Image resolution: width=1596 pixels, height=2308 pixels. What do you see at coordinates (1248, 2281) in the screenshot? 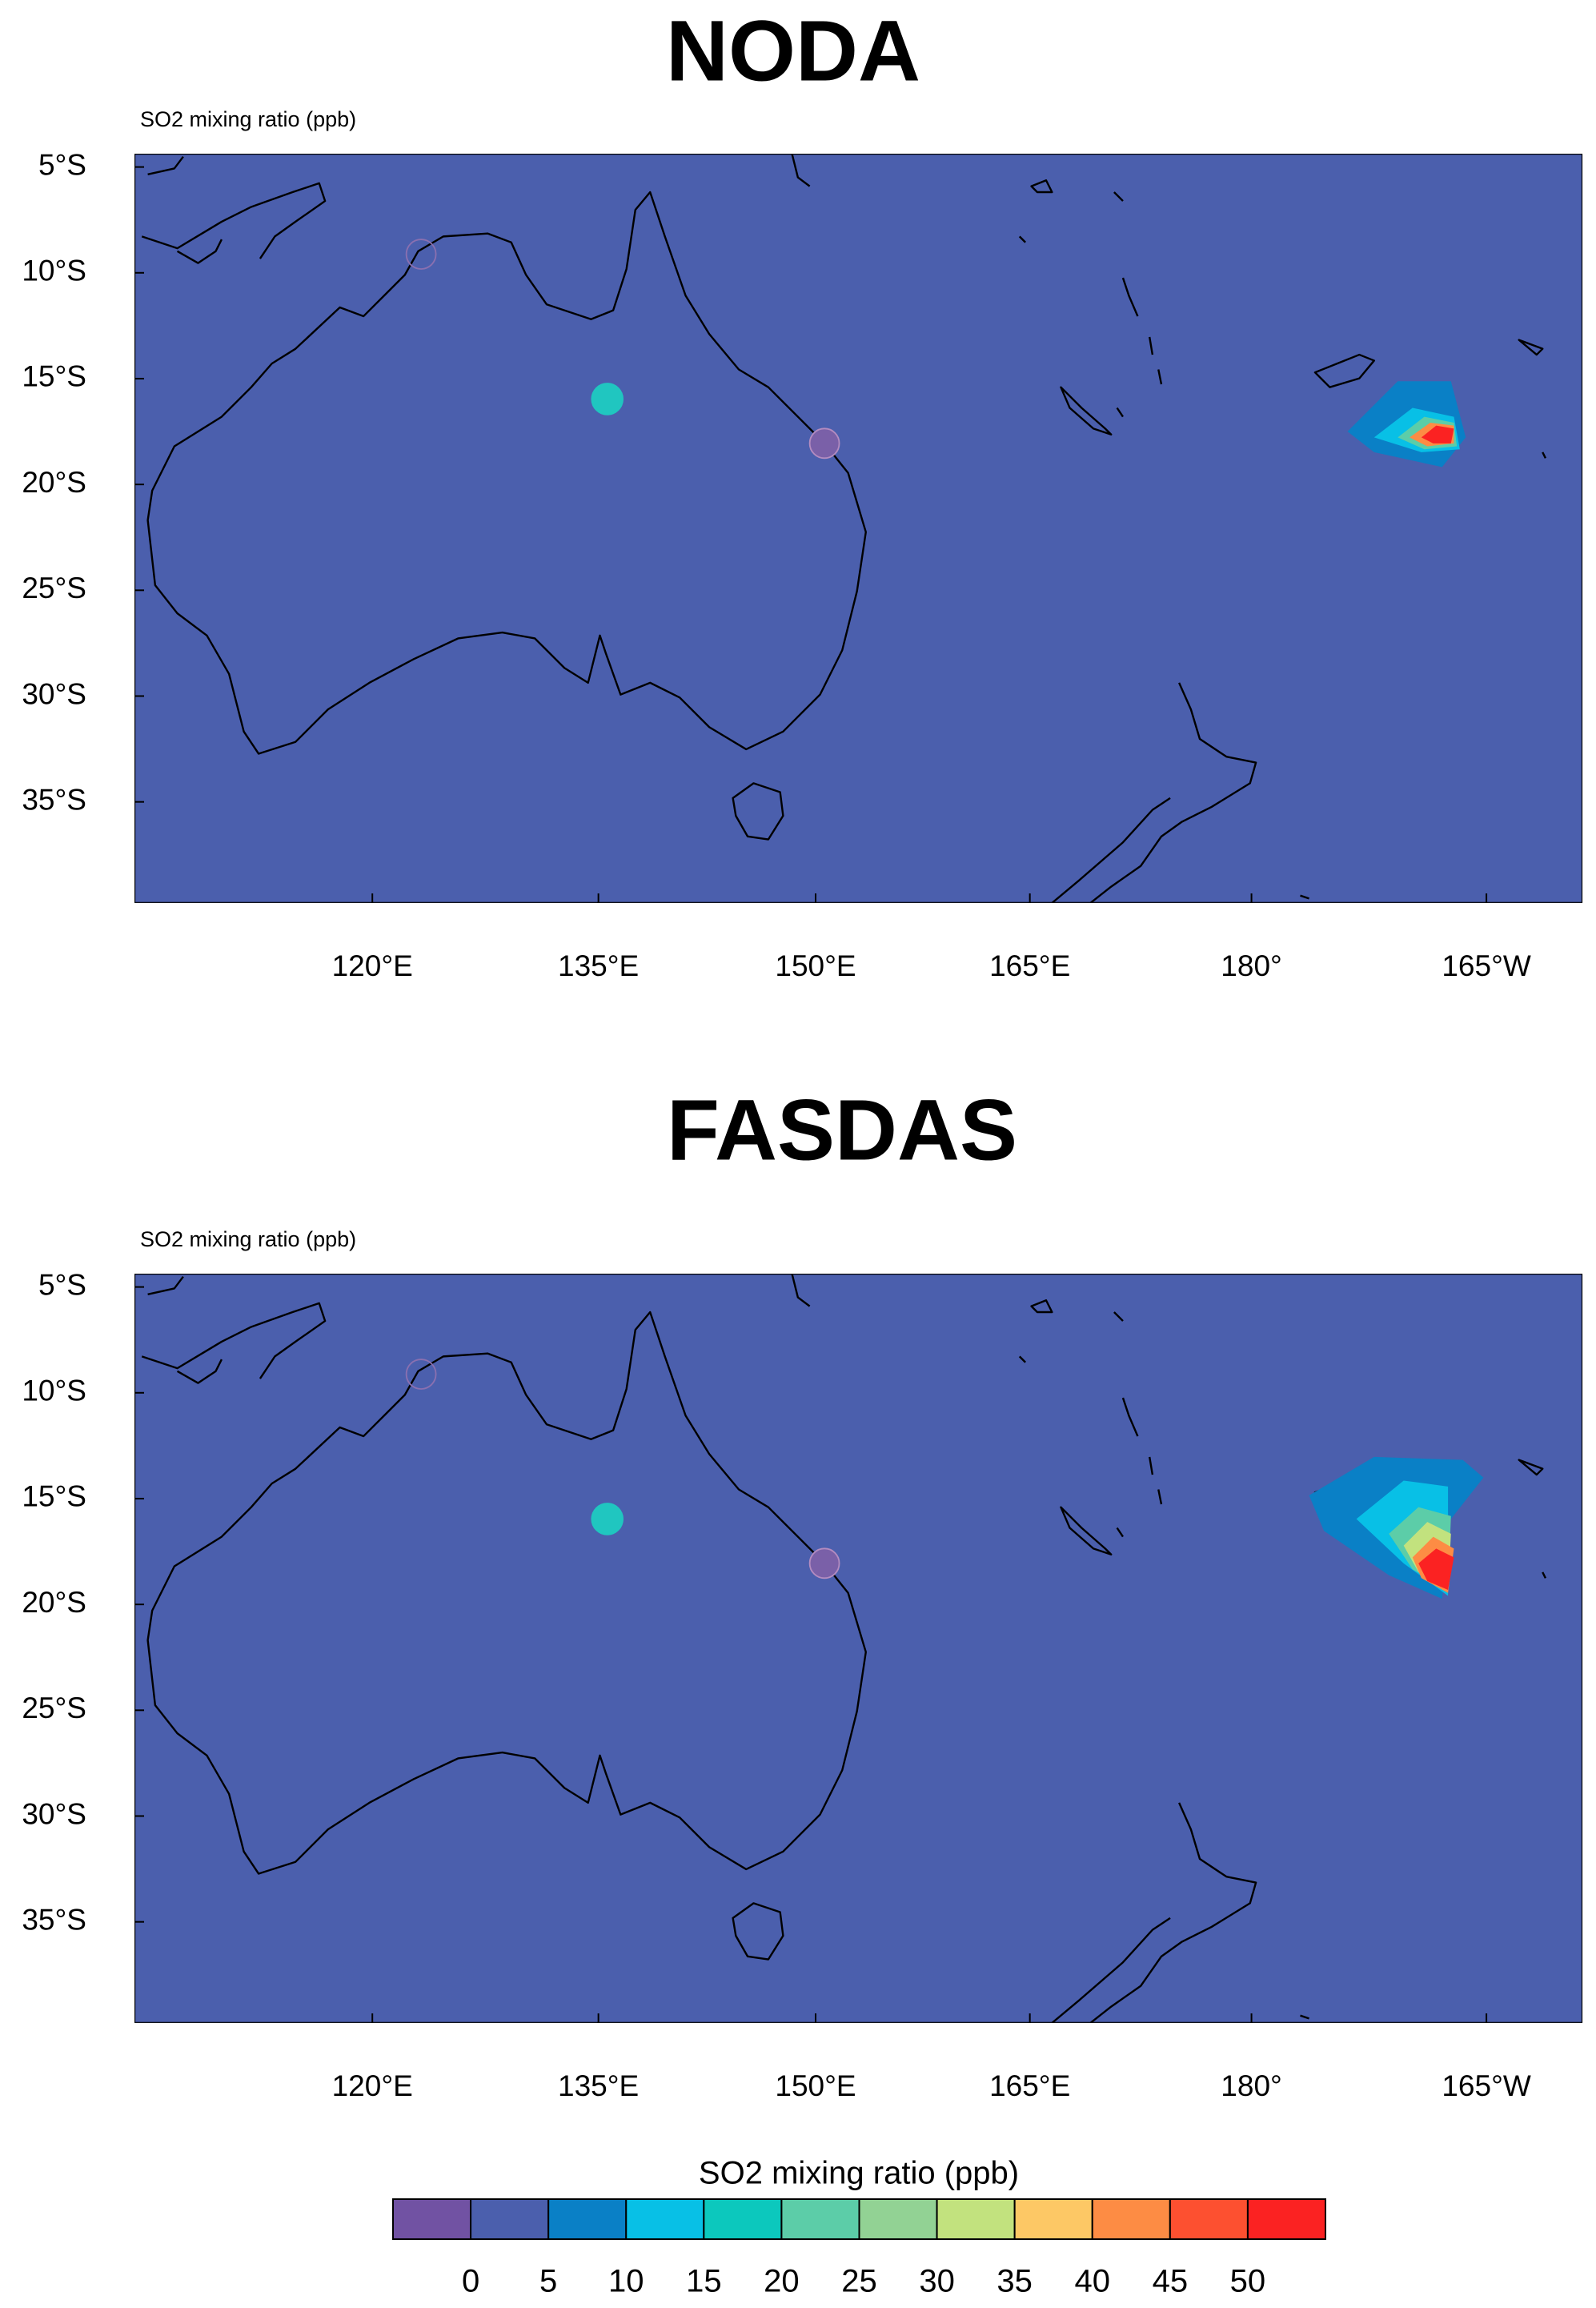
I see `colorbar-label: 50` at bounding box center [1248, 2281].